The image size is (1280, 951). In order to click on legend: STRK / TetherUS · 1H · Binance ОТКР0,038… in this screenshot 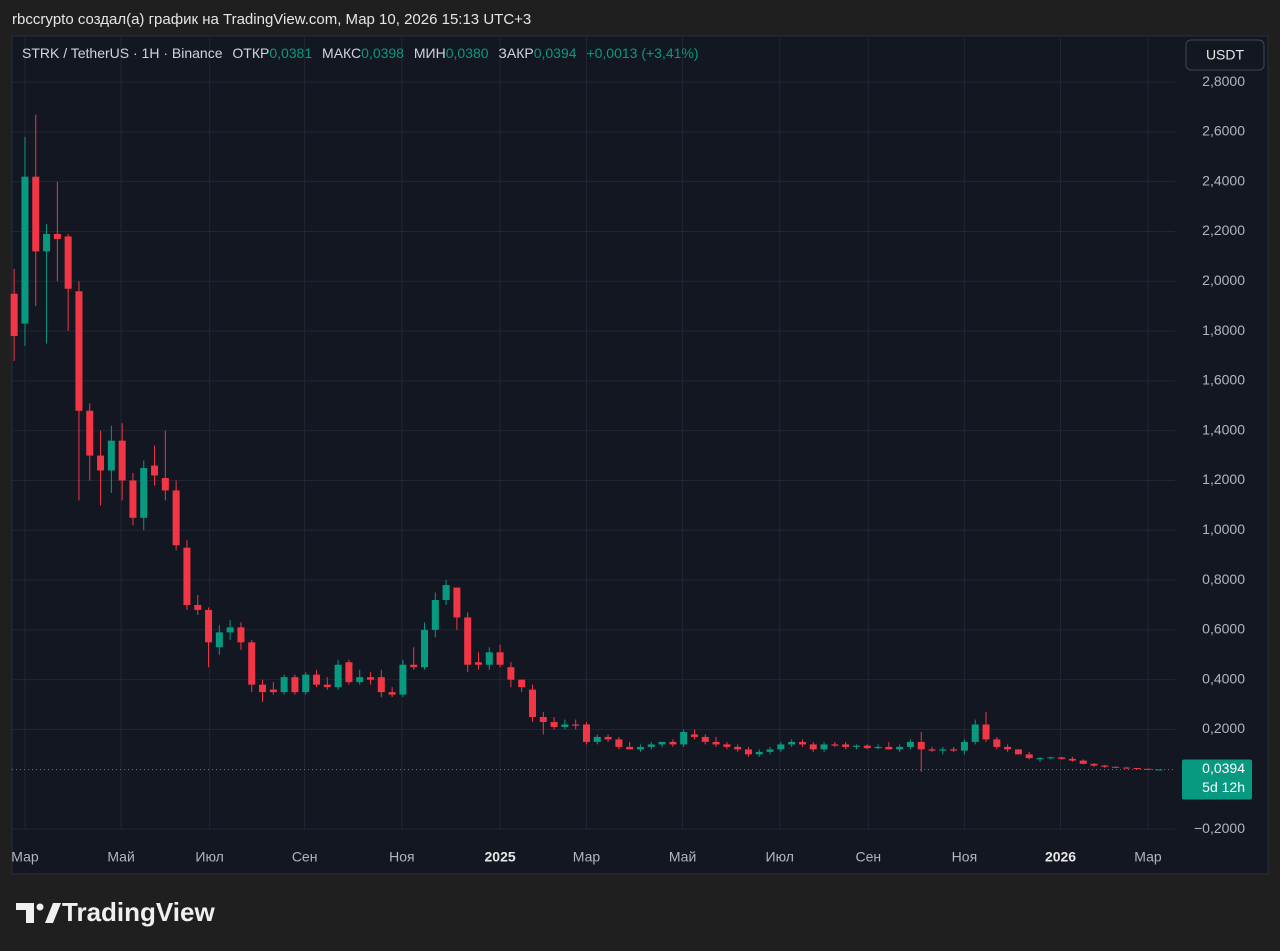, I will do `click(360, 53)`.